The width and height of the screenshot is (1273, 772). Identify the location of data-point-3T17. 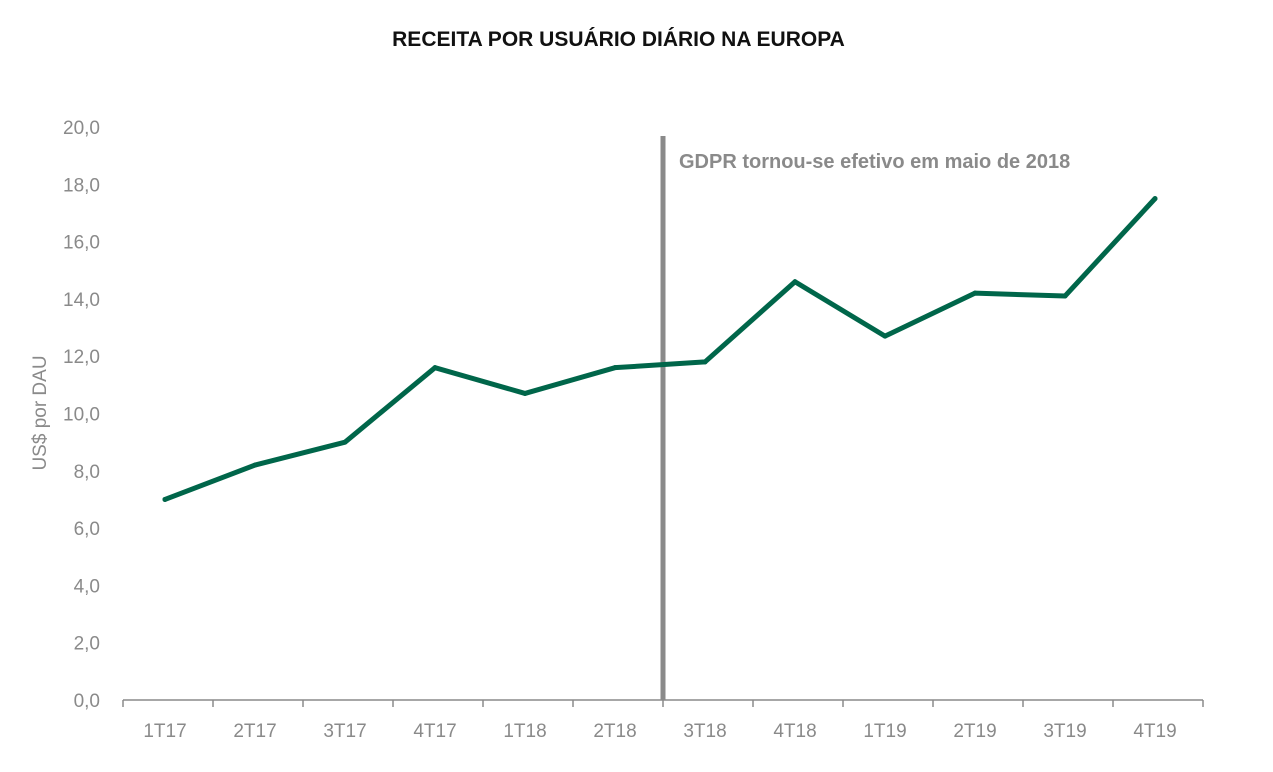
(345, 442).